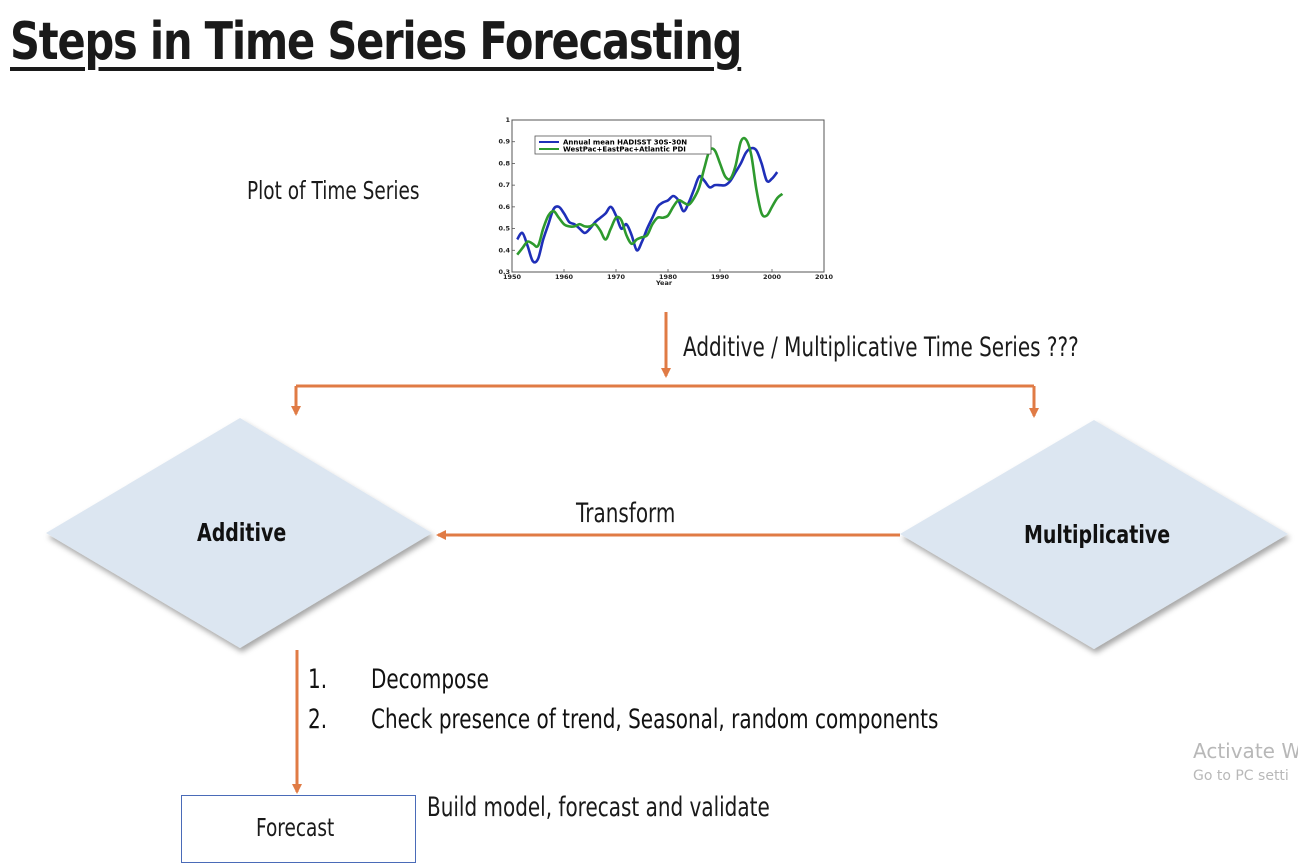  What do you see at coordinates (504, 185) in the screenshot?
I see `y-tick-label: 0.7` at bounding box center [504, 185].